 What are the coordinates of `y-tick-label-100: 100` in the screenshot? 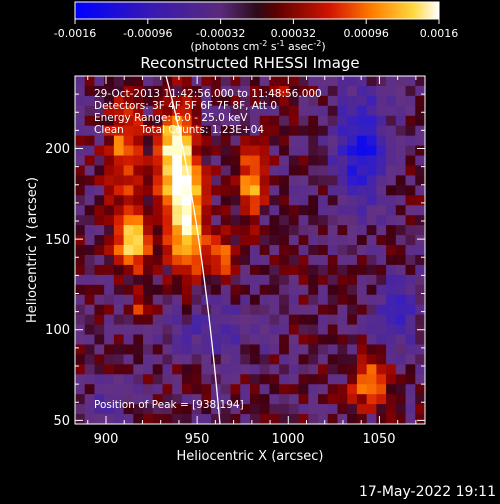 It's located at (57, 330).